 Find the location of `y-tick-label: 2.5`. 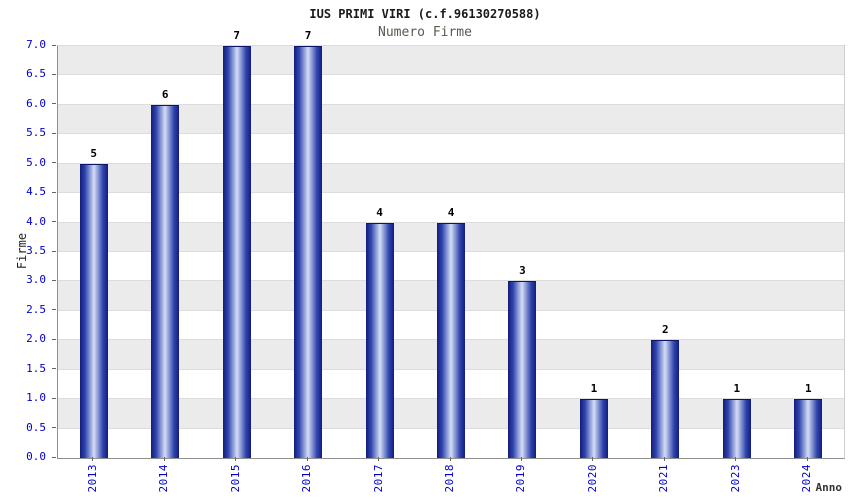

y-tick-label: 2.5 is located at coordinates (36, 309).